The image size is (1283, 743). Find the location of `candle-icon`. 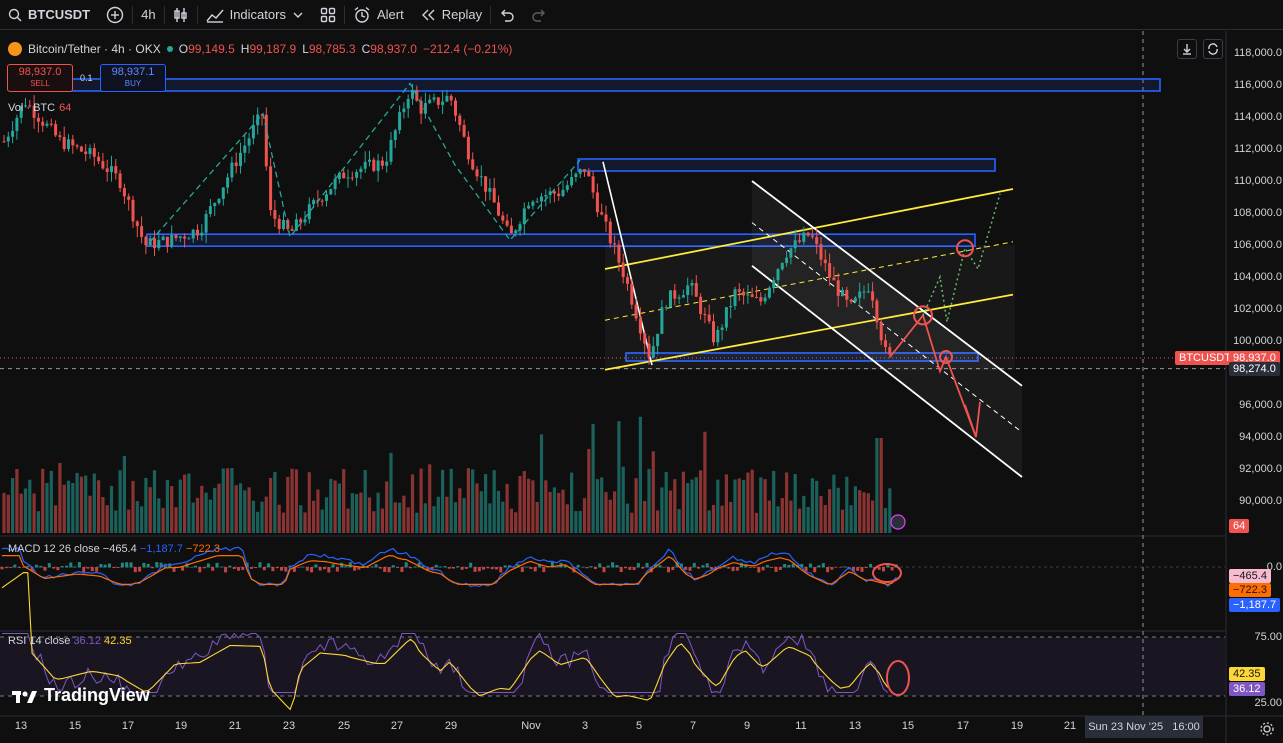

candle-icon is located at coordinates (180, 14).